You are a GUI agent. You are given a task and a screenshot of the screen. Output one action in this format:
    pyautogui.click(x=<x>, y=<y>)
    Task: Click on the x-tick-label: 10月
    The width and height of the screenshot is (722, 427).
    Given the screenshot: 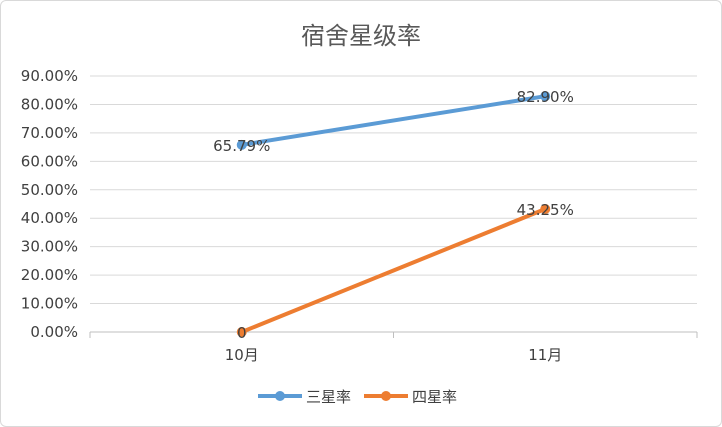 What is the action you would take?
    pyautogui.click(x=242, y=355)
    